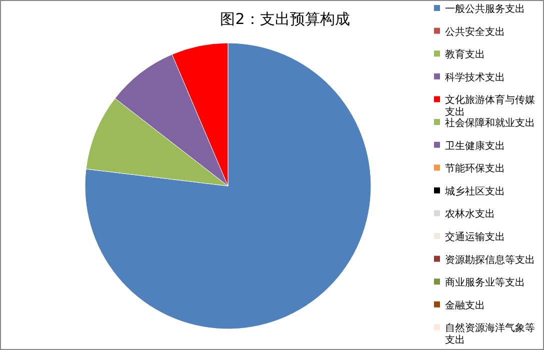 The height and width of the screenshot is (350, 544). What do you see at coordinates (475, 32) in the screenshot?
I see `legend-label: 公共安全支出` at bounding box center [475, 32].